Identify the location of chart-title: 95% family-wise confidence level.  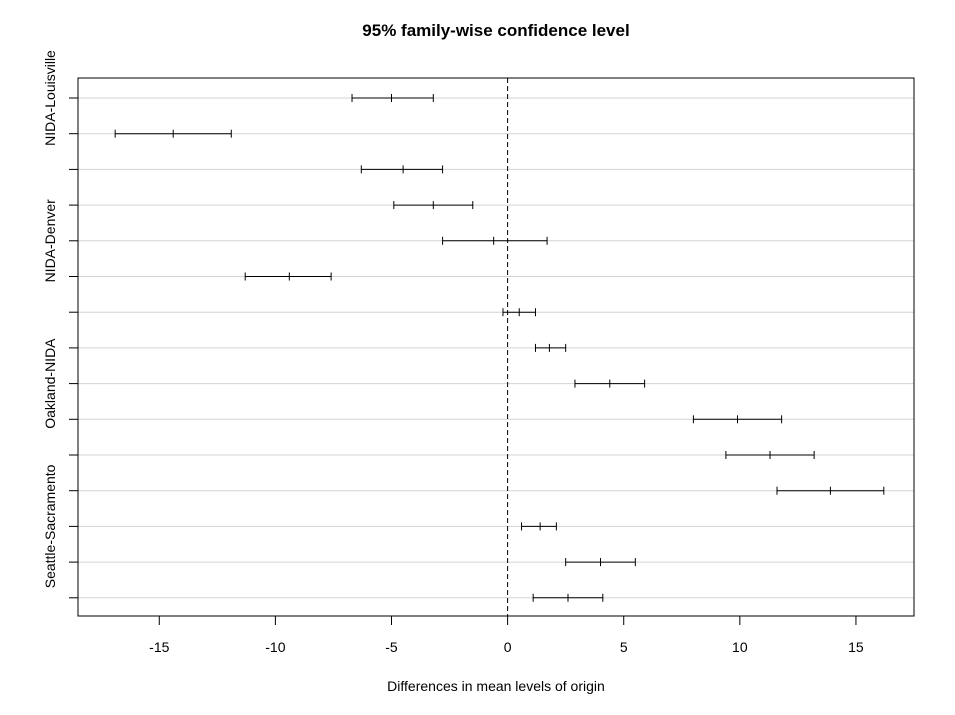
(495, 30).